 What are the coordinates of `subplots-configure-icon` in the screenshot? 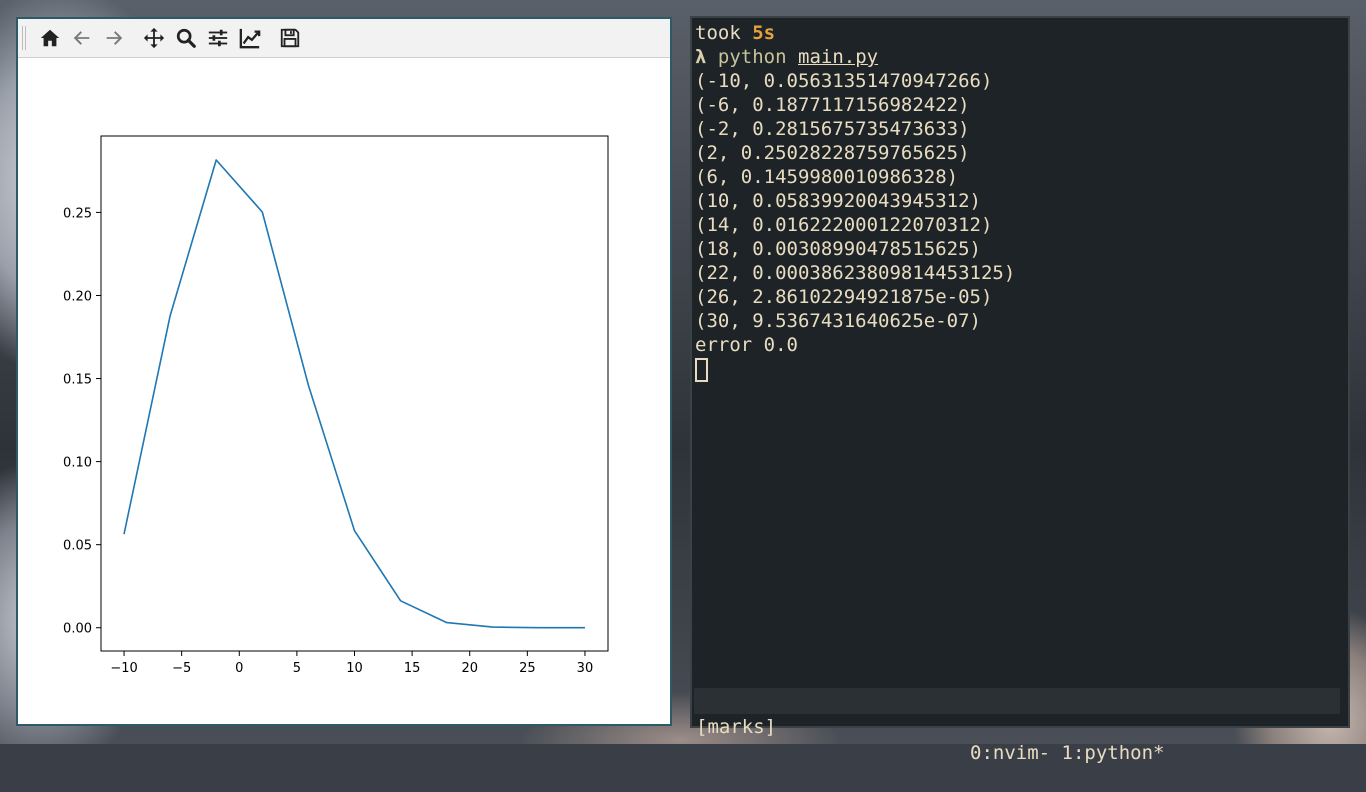 It's located at (218, 38).